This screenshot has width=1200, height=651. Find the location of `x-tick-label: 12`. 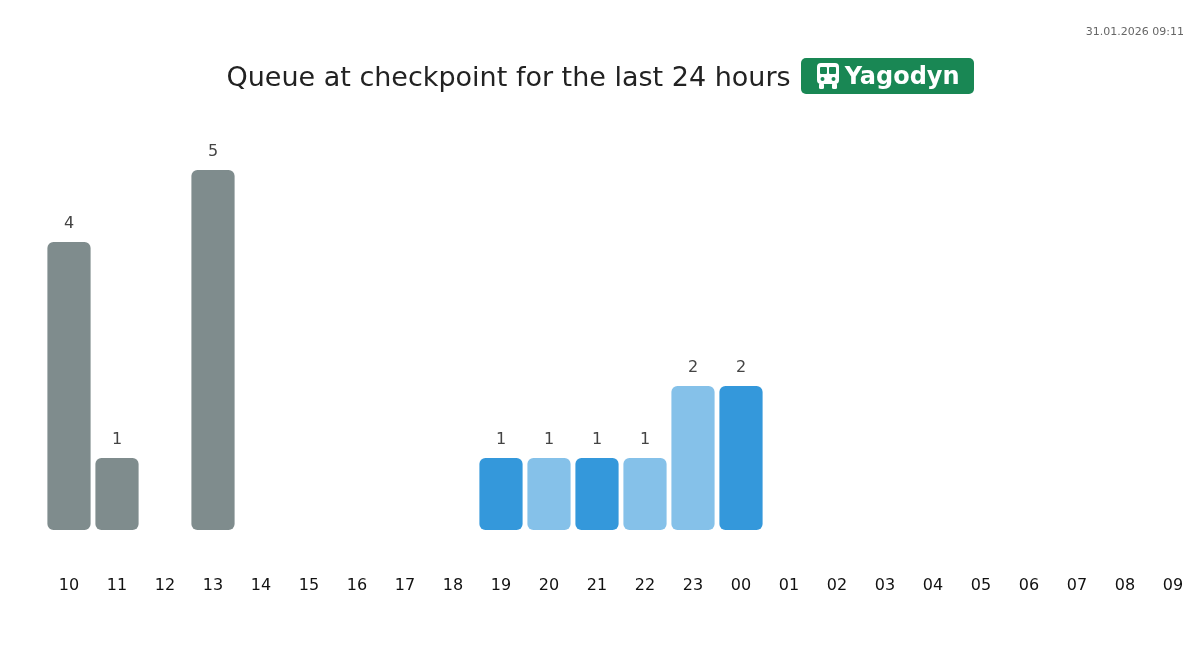

x-tick-label: 12 is located at coordinates (165, 584).